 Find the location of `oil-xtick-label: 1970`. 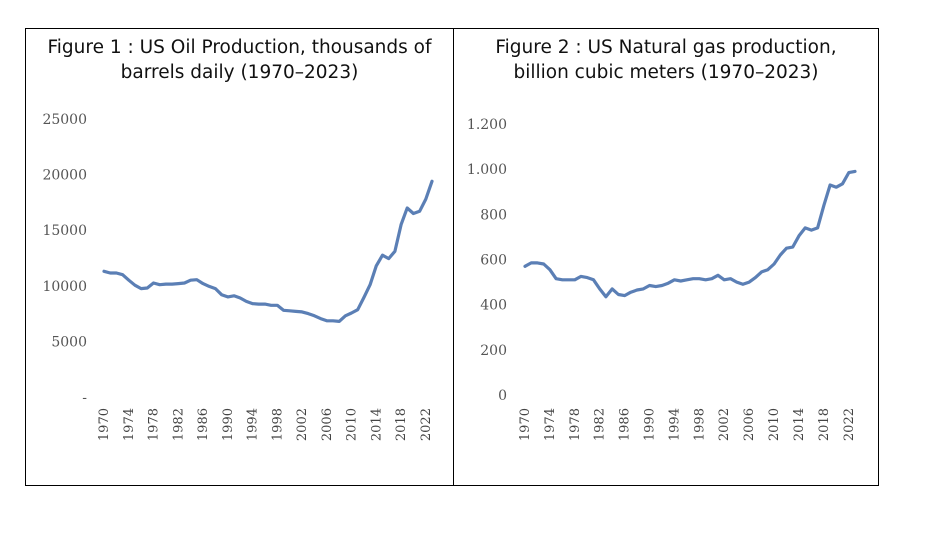

oil-xtick-label: 1970 is located at coordinates (104, 424).